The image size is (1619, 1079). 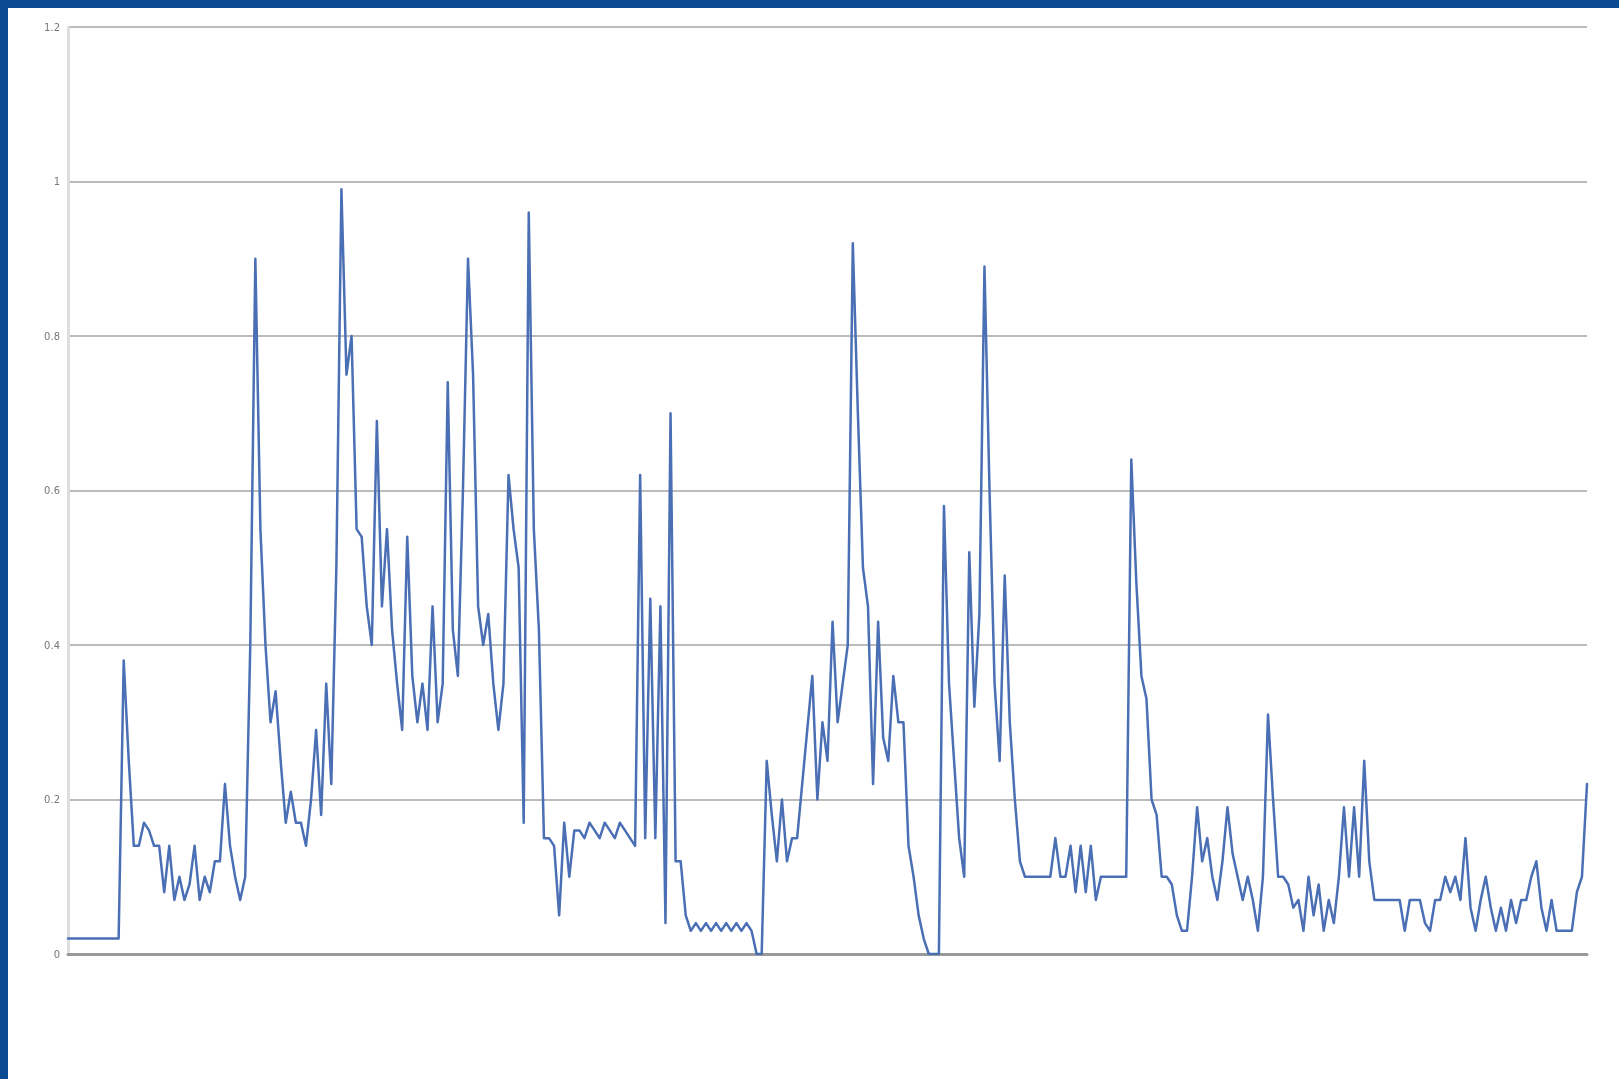 I want to click on y-tick-label: 0.6, so click(x=52, y=490).